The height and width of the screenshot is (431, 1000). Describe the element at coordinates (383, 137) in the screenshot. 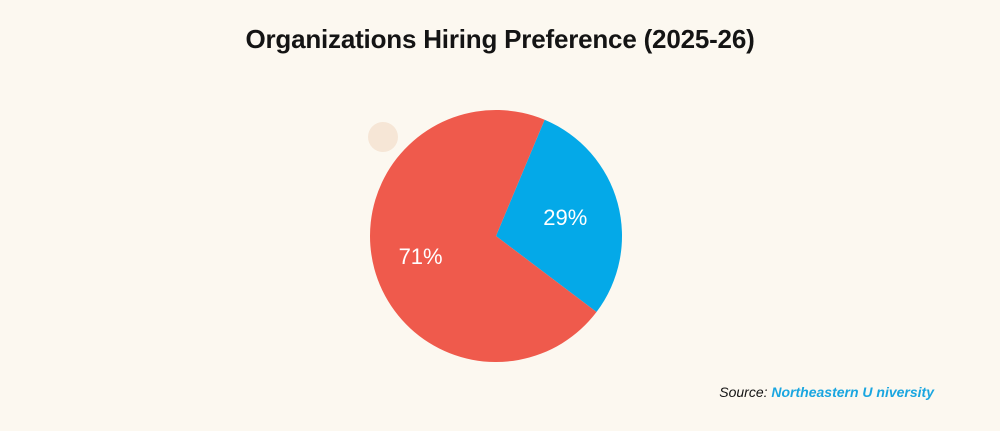

I see `decorative-blob` at that location.